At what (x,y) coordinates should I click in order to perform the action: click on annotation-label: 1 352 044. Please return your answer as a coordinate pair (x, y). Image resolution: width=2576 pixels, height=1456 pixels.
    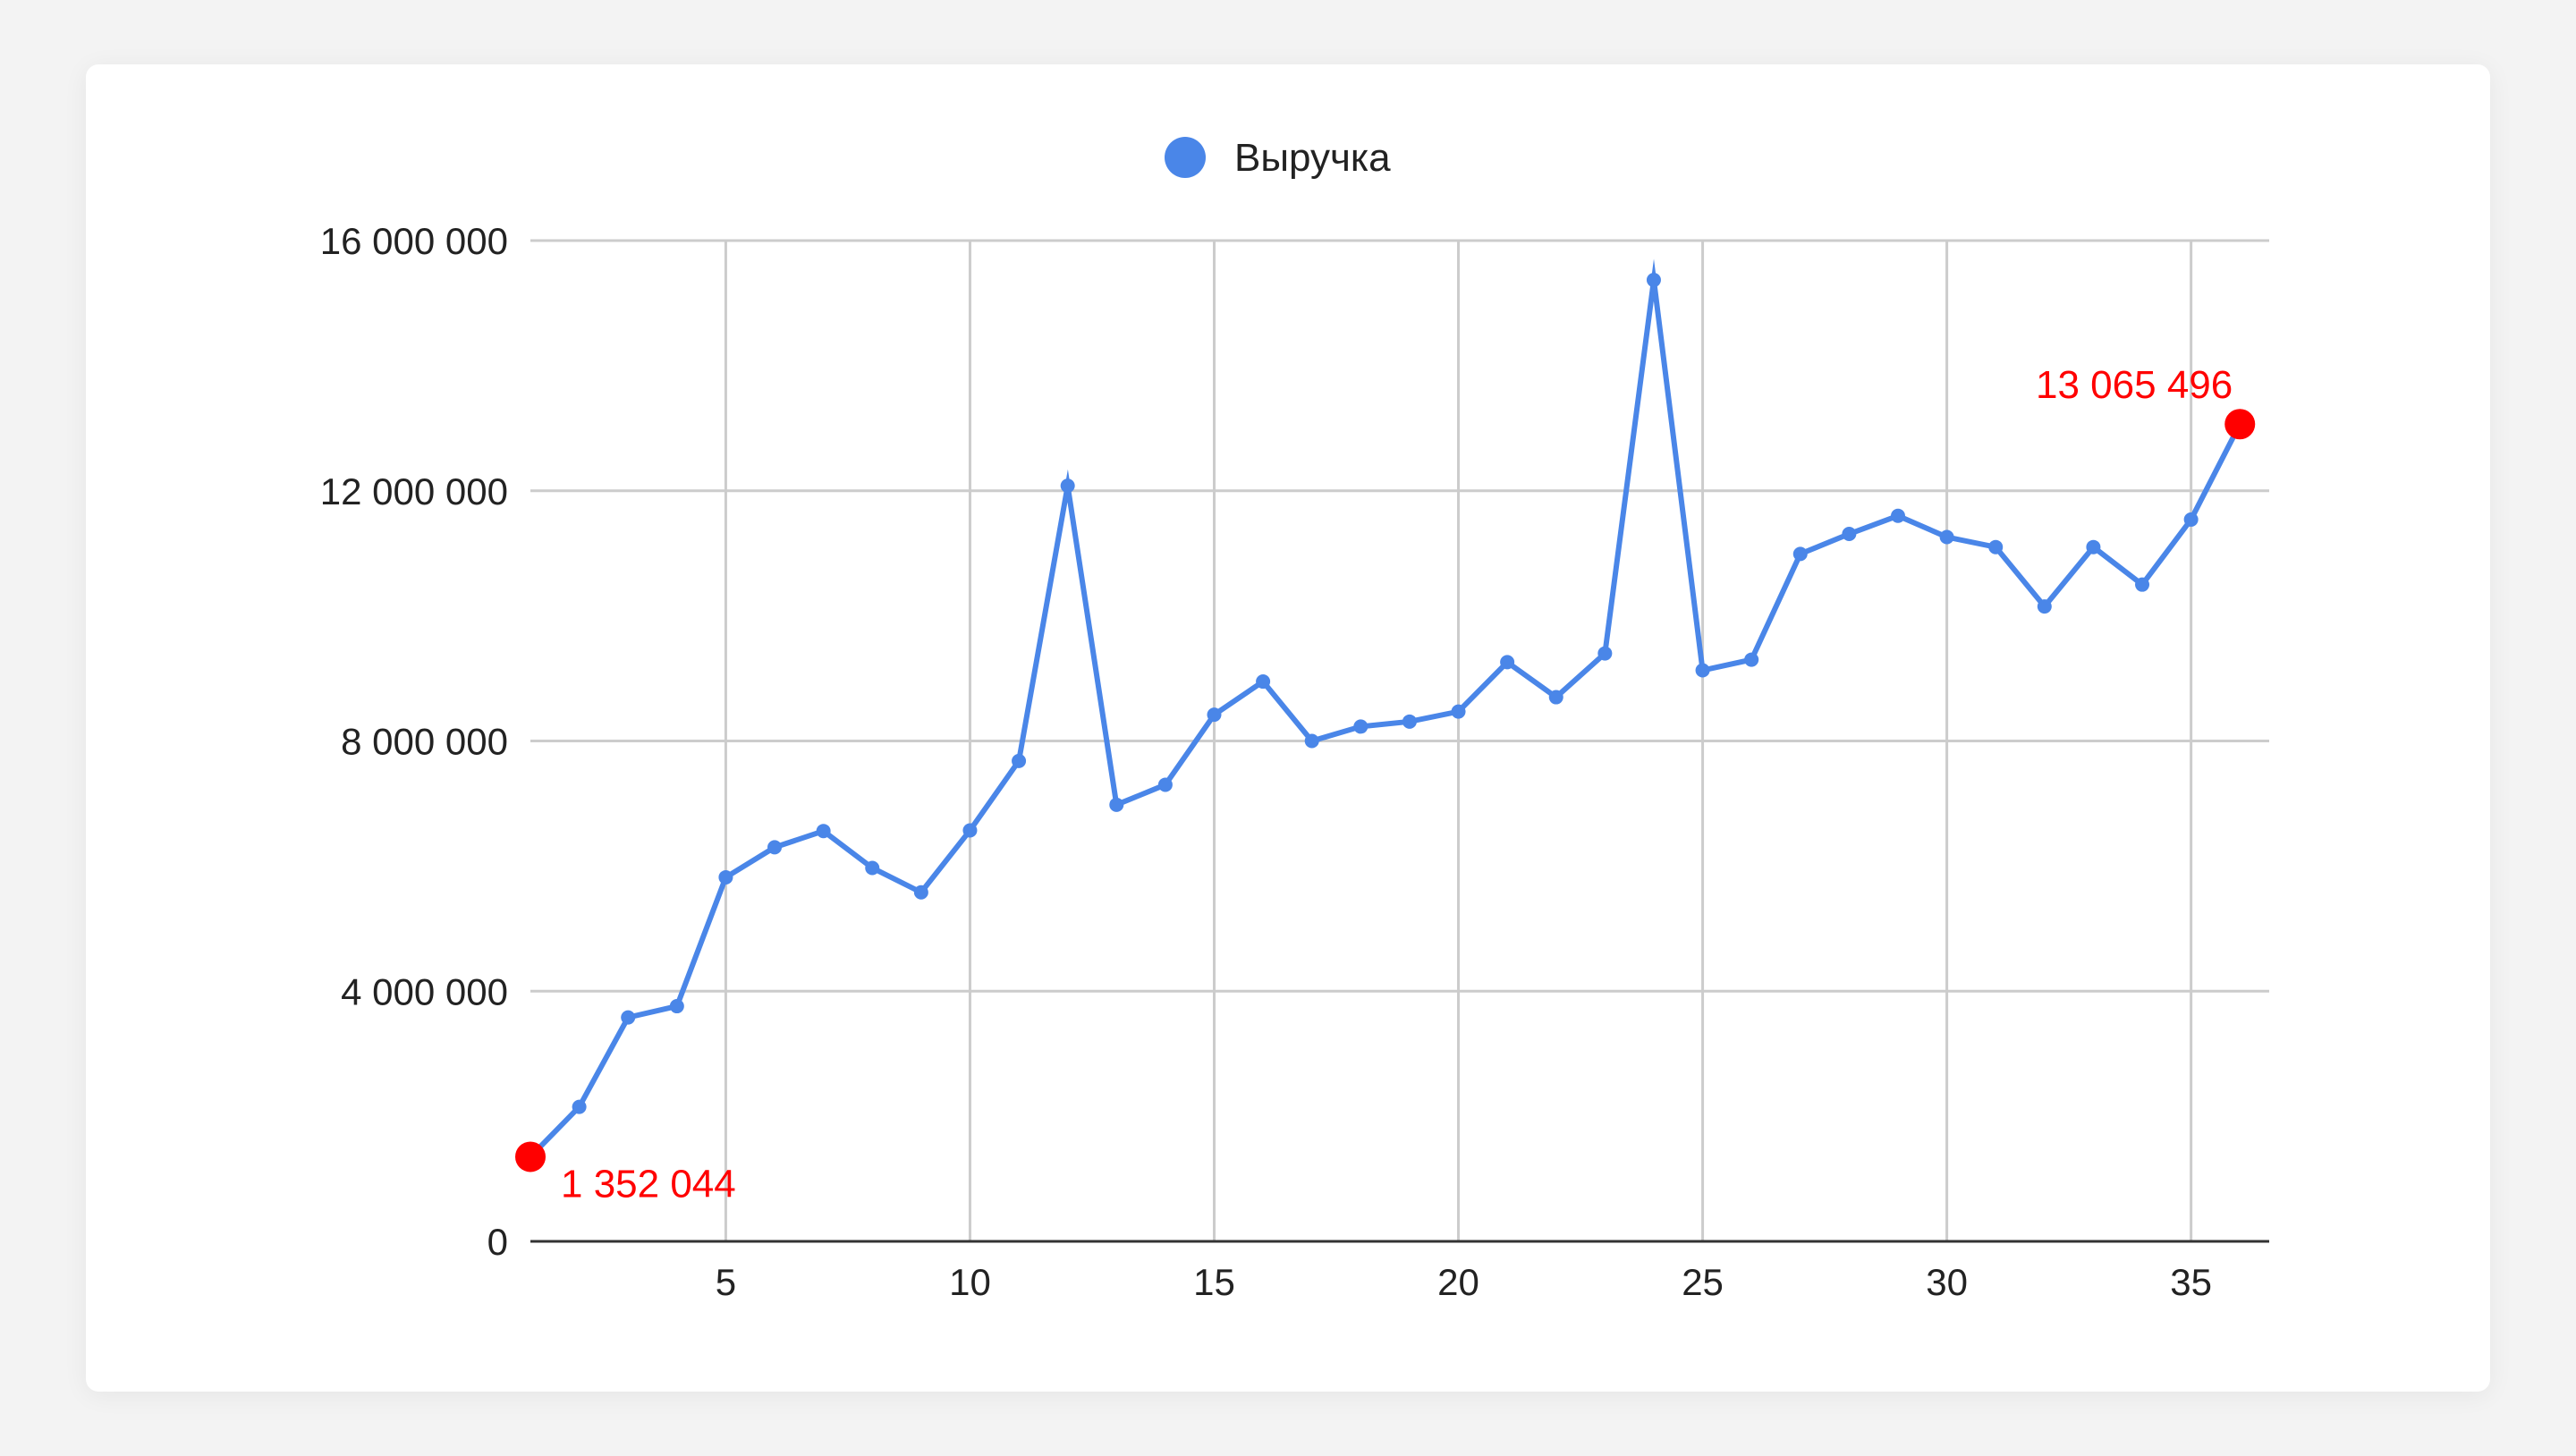
    Looking at the image, I should click on (648, 1184).